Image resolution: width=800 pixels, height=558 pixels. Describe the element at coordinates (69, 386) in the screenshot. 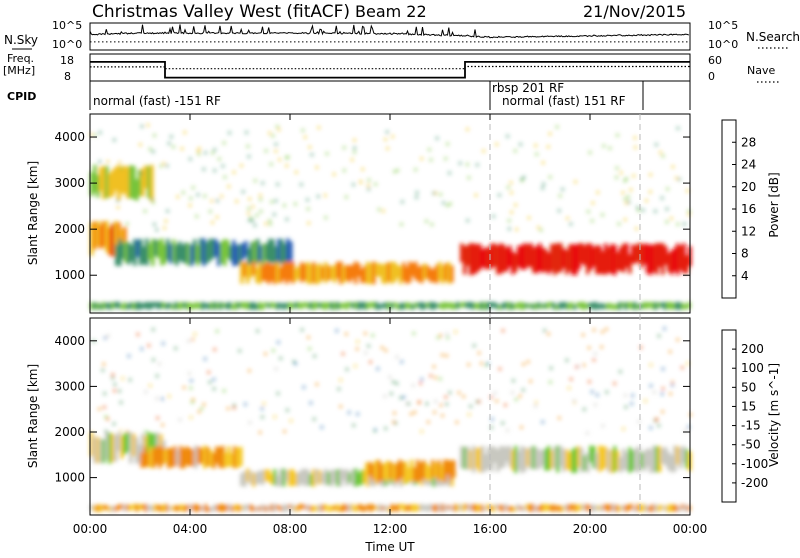

I see `y-tick-label: 3000` at that location.